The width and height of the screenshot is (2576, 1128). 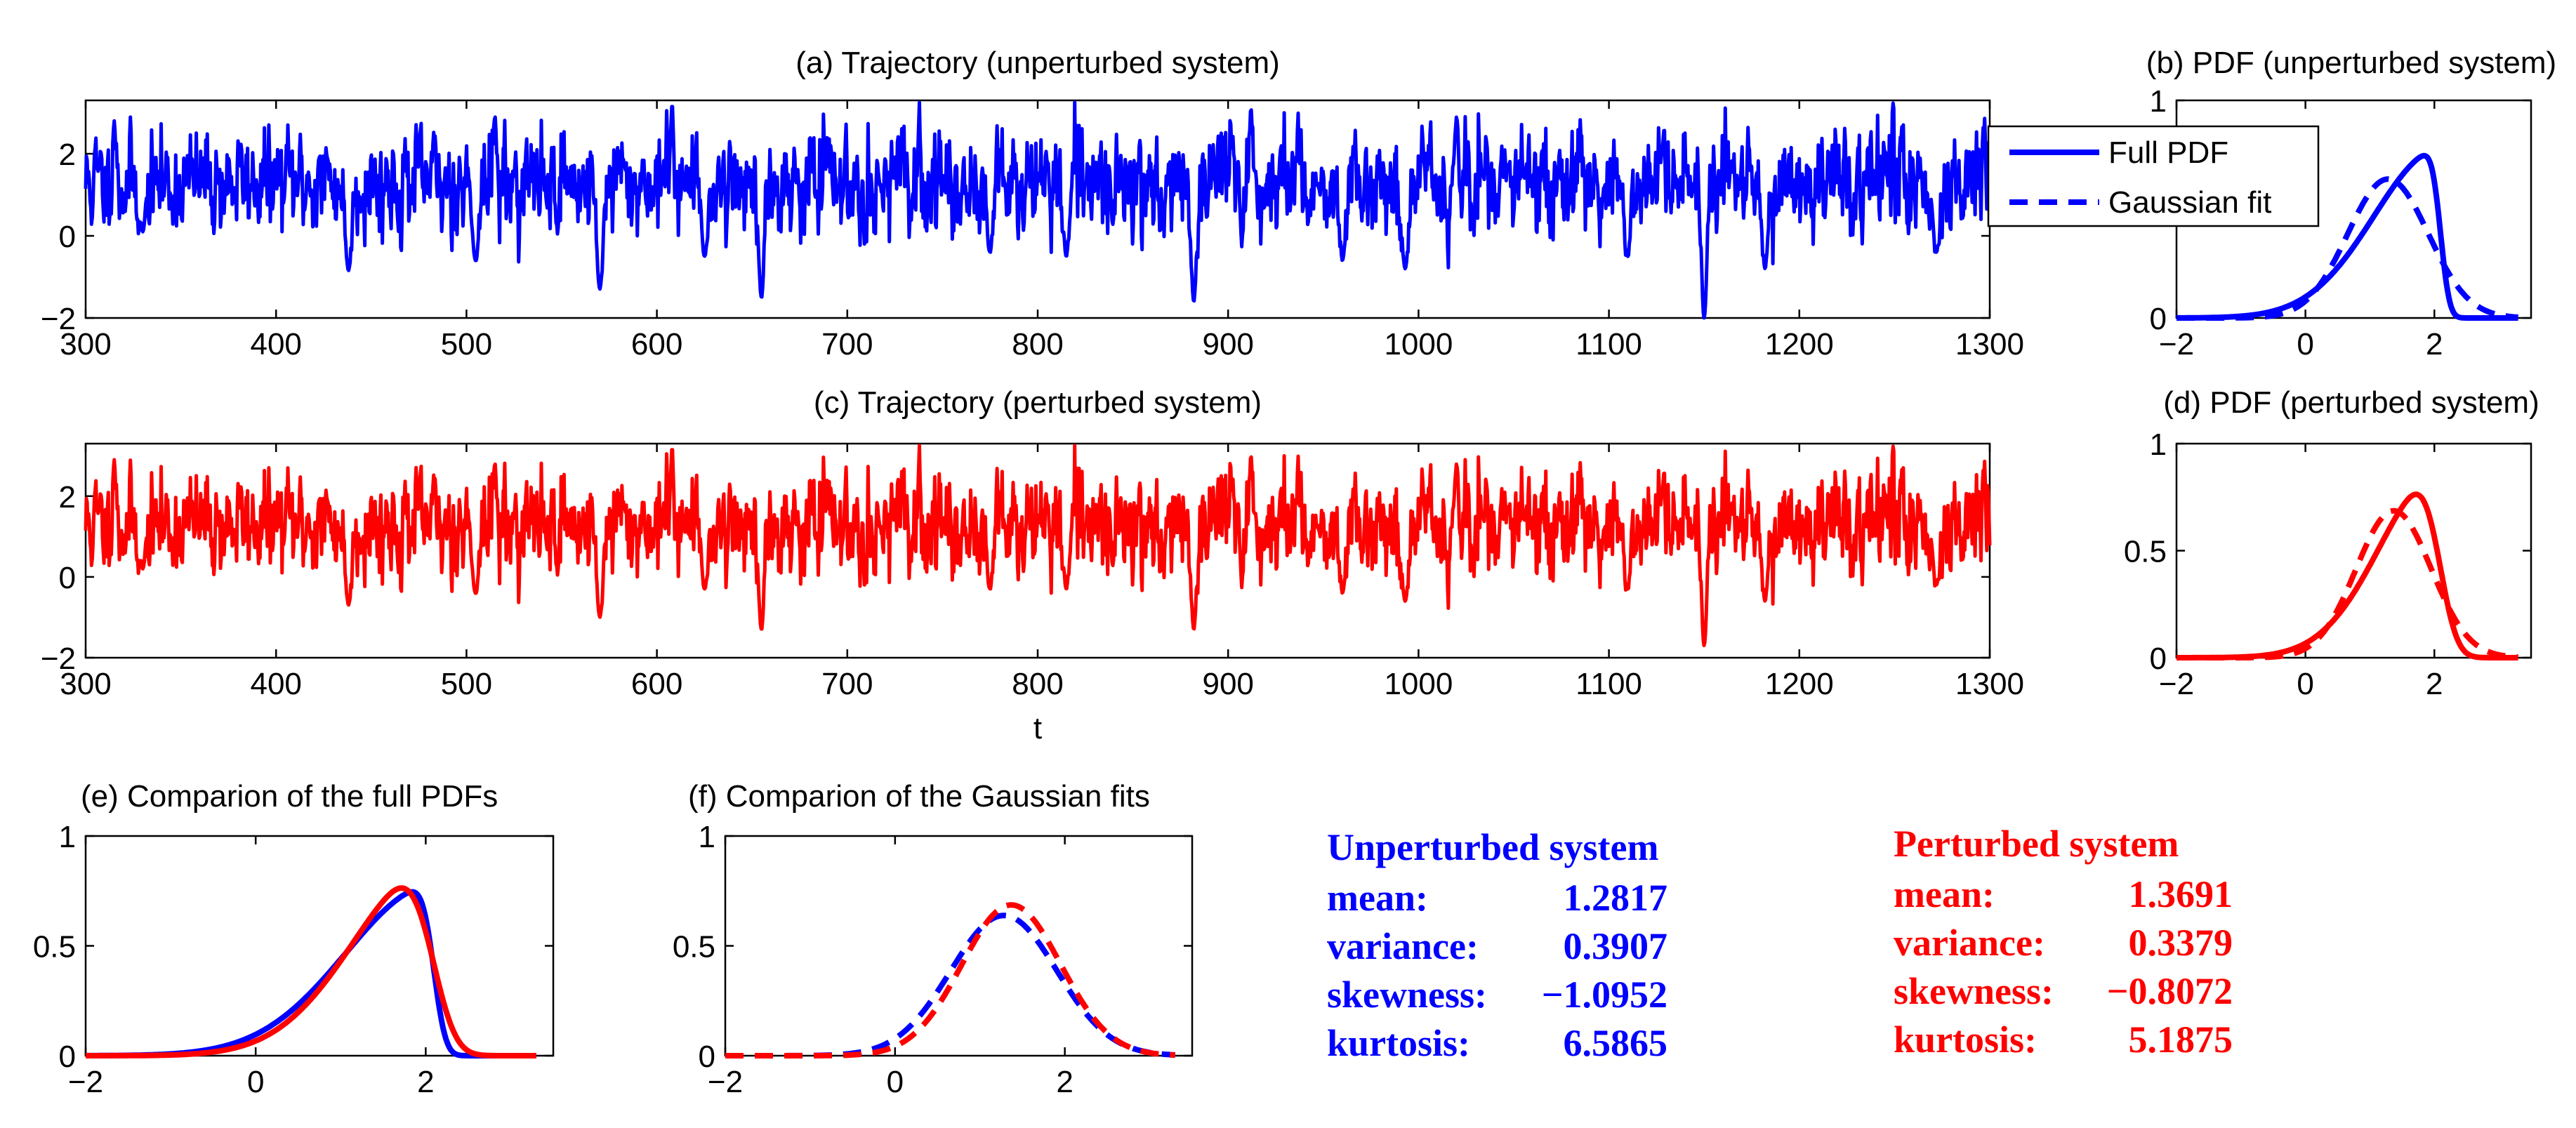 I want to click on panel-e-full-pdf-comparison: (e) Comparion of the full PDFs −2 0 200.51, so click(x=294, y=939).